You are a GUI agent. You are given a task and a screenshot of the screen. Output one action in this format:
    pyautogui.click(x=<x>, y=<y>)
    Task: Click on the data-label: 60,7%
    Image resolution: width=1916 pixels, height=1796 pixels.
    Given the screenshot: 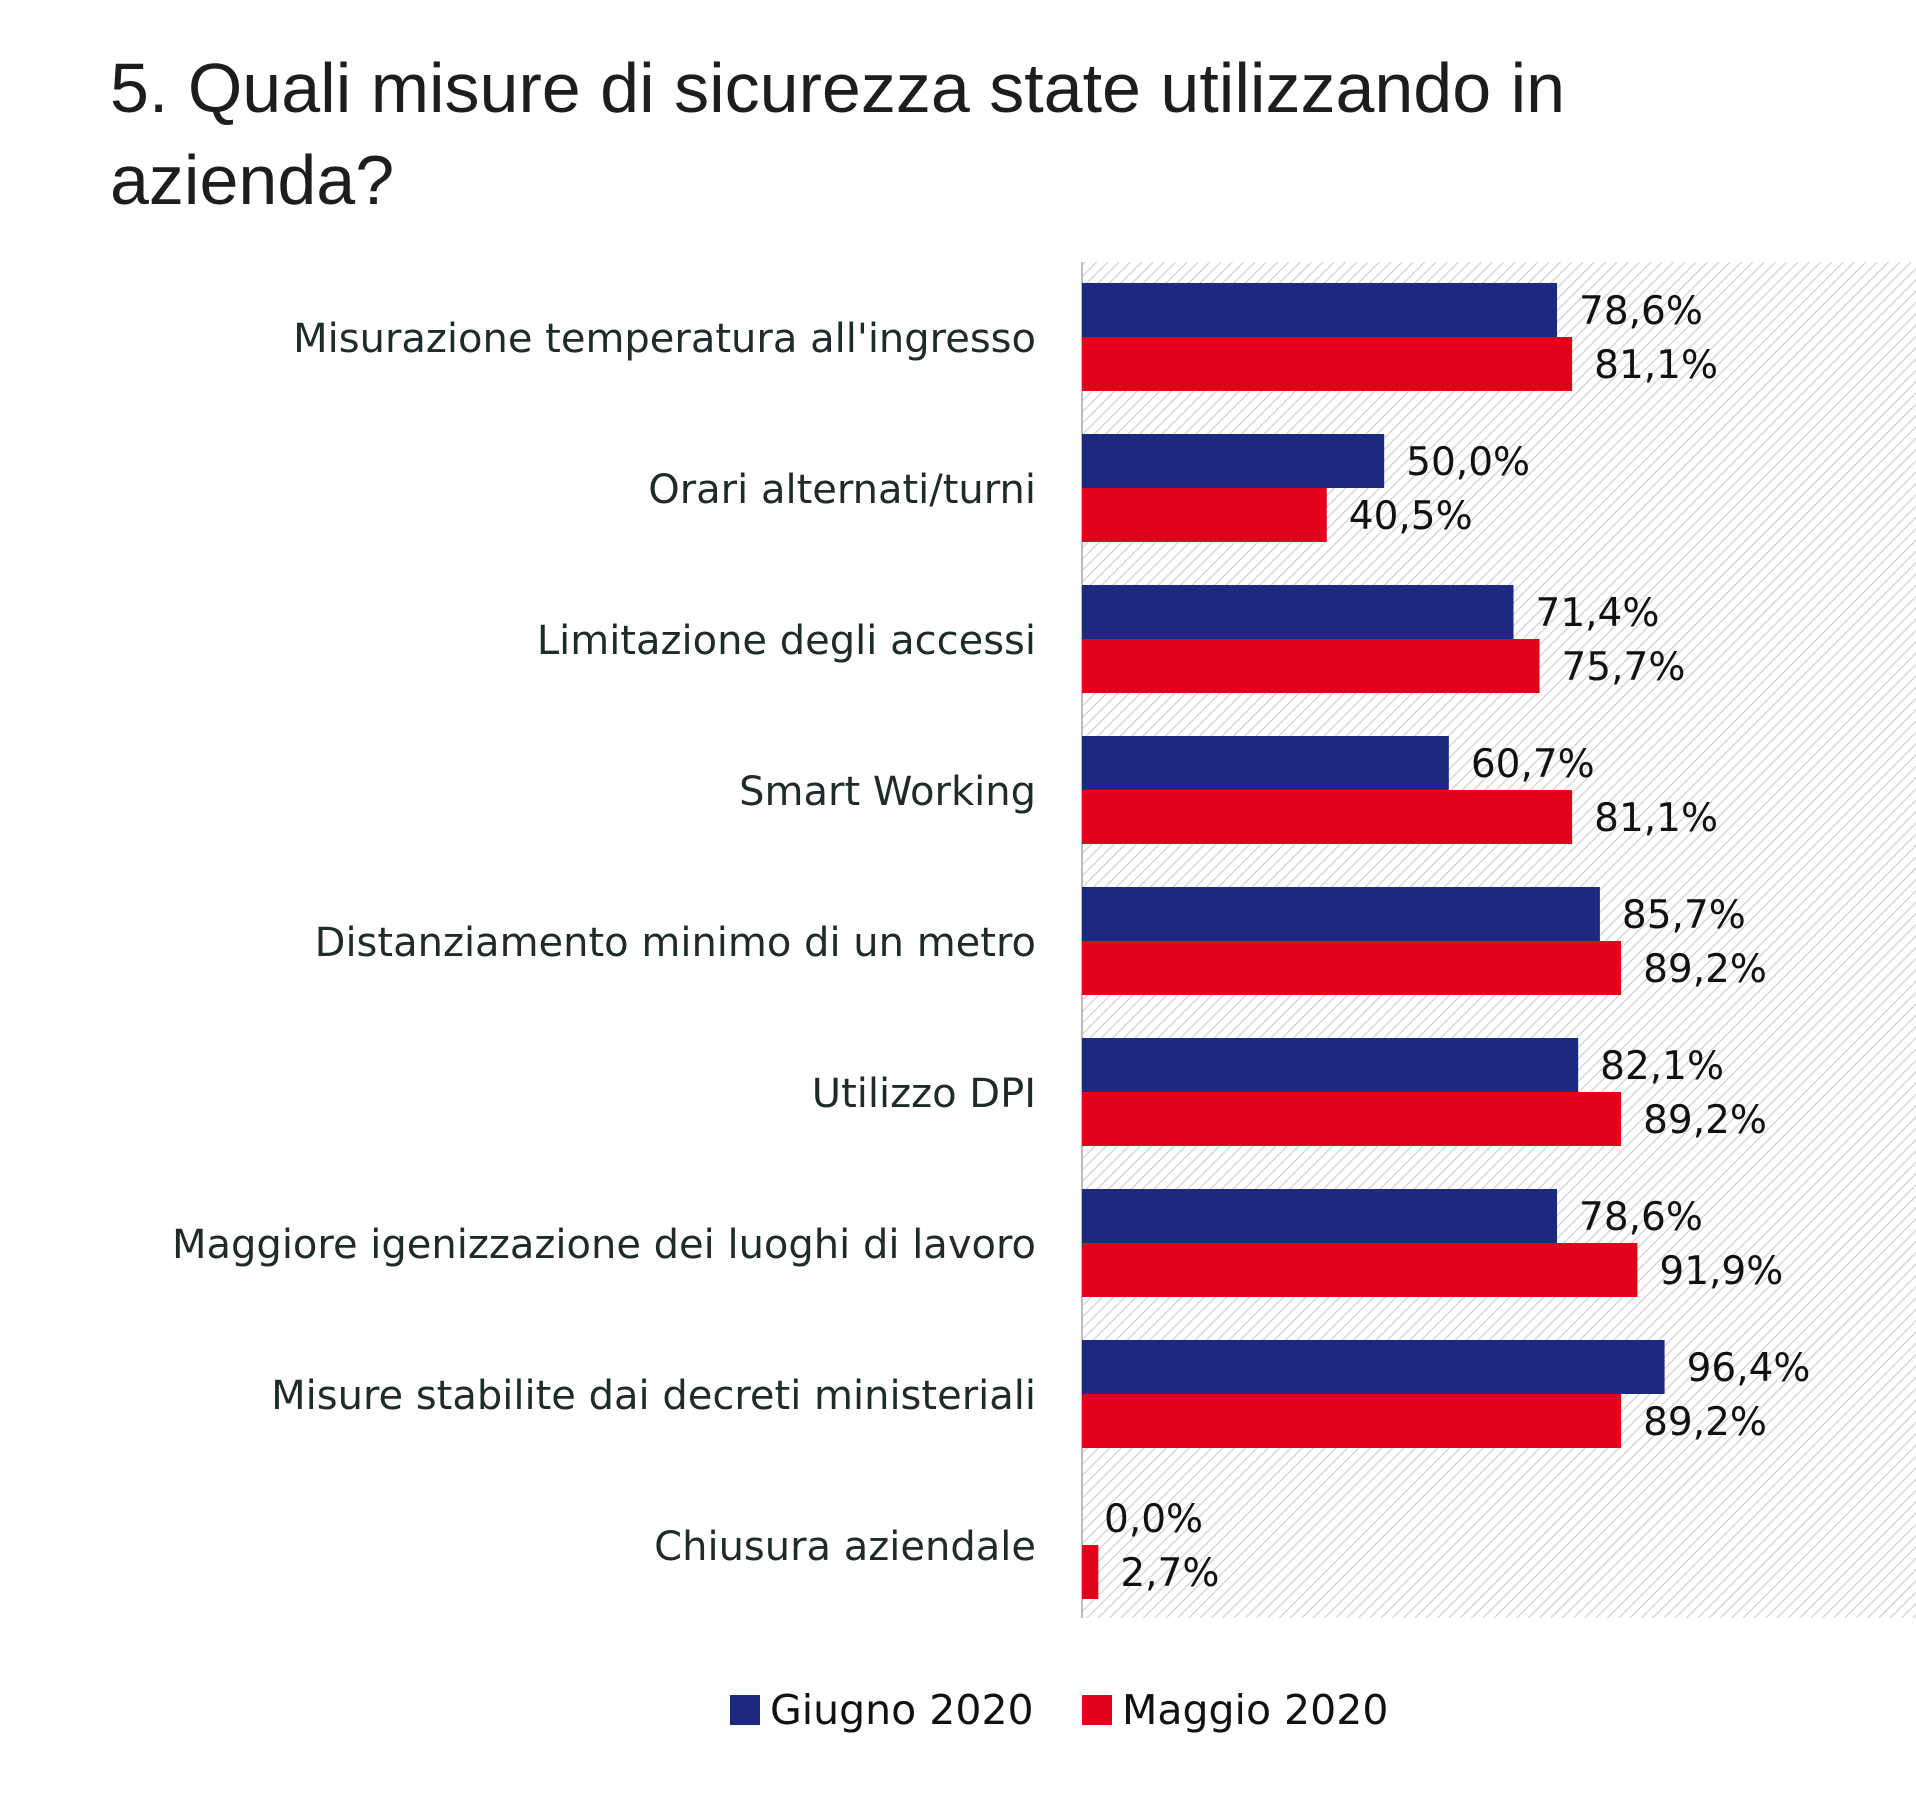 What is the action you would take?
    pyautogui.click(x=1533, y=764)
    